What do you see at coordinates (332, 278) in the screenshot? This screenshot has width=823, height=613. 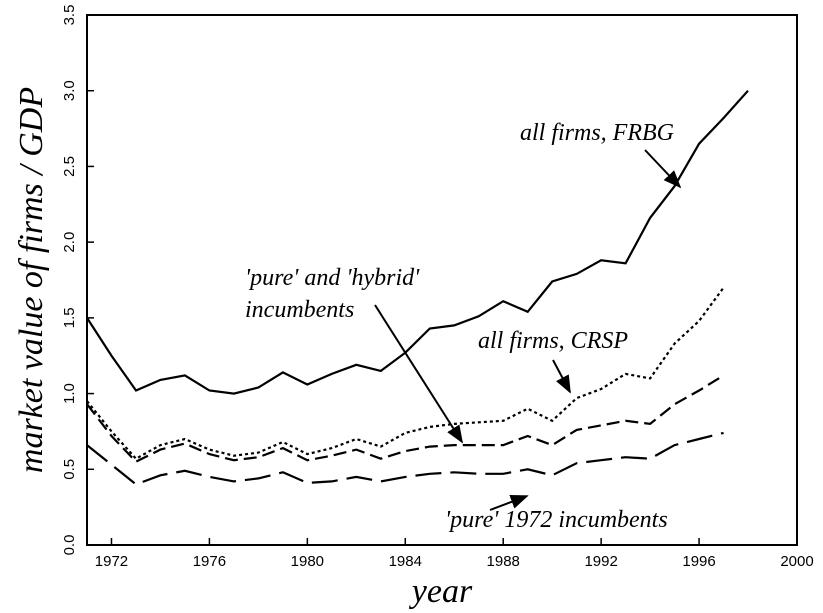 I see `annotation: 'pure' and 'hybrid'` at bounding box center [332, 278].